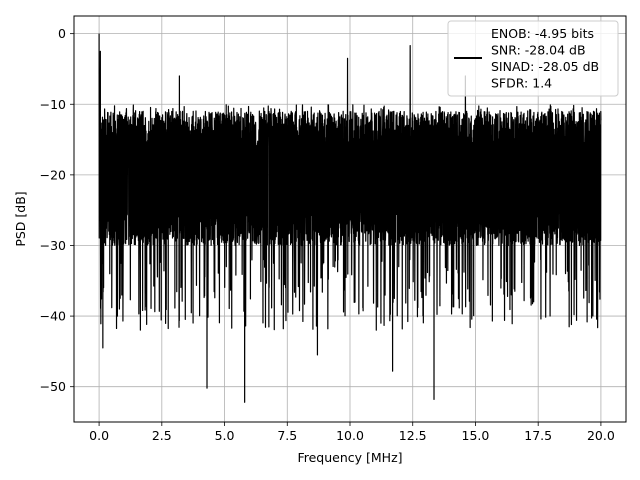  I want to click on x-tick-label: 7.5, so click(287, 435).